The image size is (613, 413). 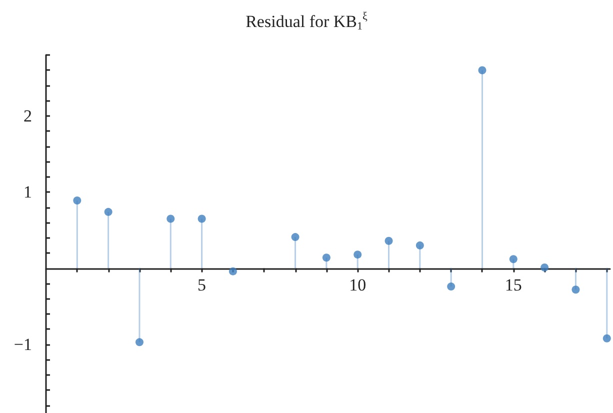 I want to click on x-tick-label: 10, so click(x=357, y=284).